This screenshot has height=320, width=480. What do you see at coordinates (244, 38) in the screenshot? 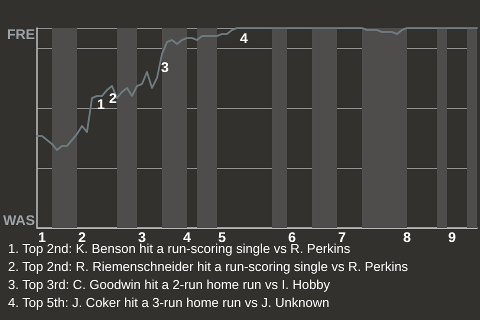
I see `annotation: 4` at bounding box center [244, 38].